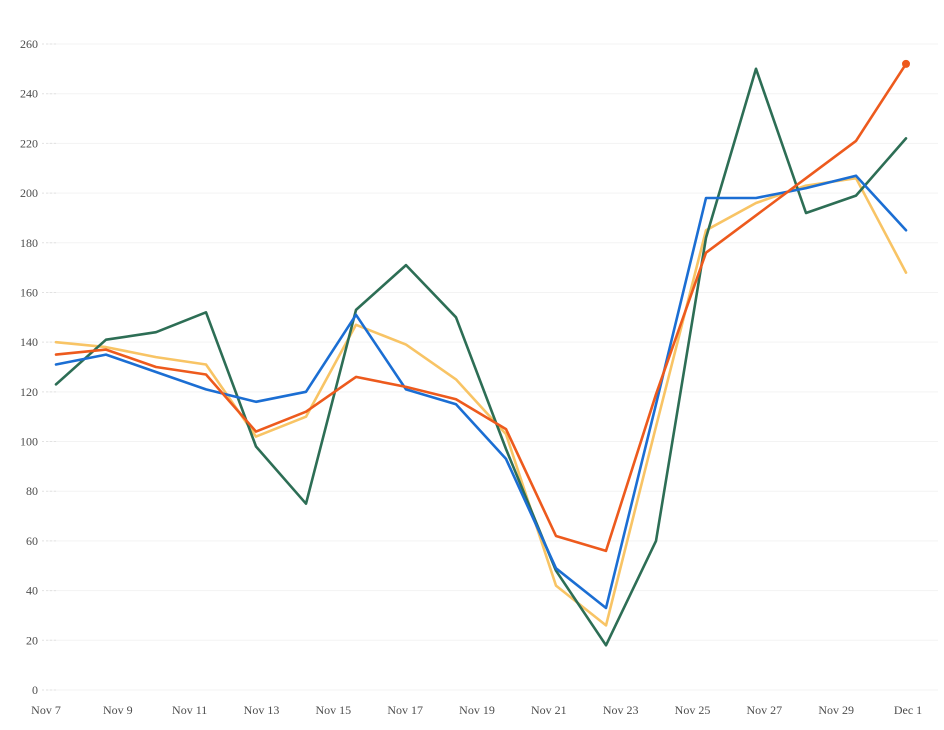  What do you see at coordinates (906, 63) in the screenshot?
I see `series-end-dot-orange` at bounding box center [906, 63].